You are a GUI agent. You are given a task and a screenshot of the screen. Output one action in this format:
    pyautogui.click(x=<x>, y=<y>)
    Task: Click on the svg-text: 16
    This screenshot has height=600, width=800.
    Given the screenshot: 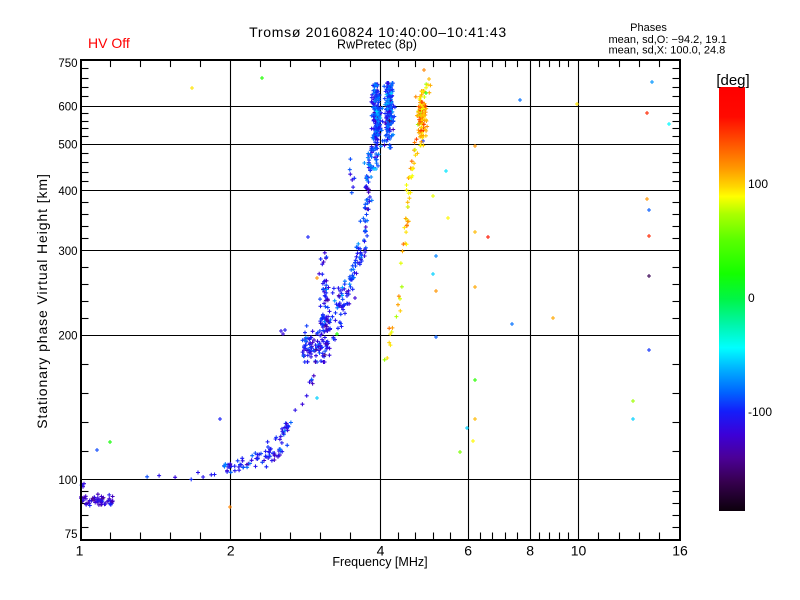 What is the action you would take?
    pyautogui.click(x=680, y=551)
    